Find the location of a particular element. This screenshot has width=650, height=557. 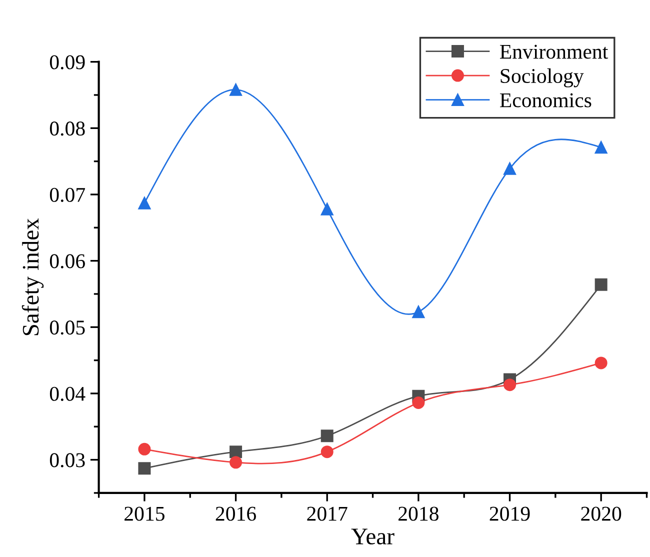

legend-label: Environment is located at coordinates (554, 51).